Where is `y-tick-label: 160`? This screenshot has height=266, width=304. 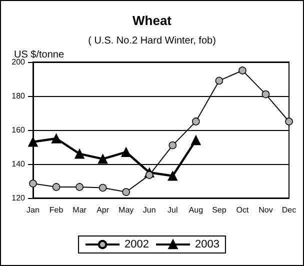 y-tick-label: 160 is located at coordinates (19, 130).